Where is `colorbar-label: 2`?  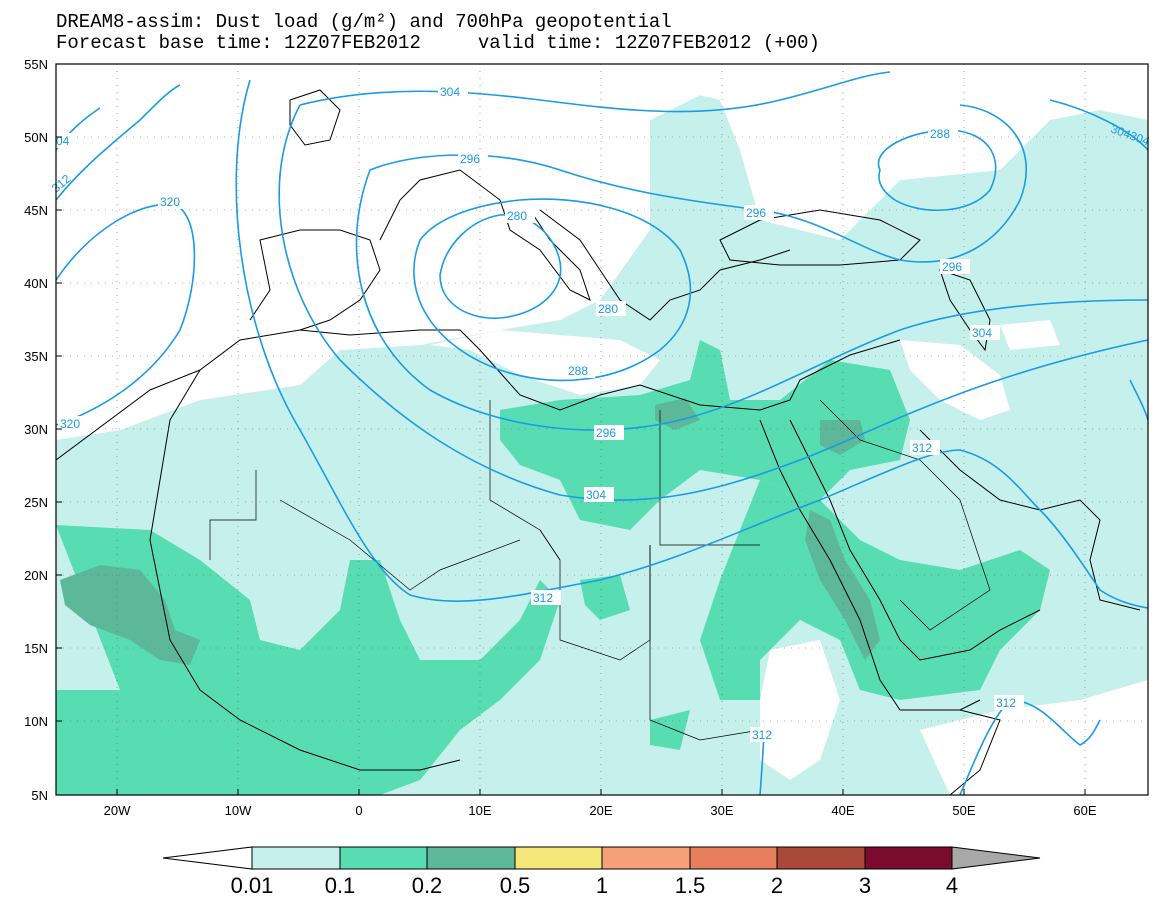 colorbar-label: 2 is located at coordinates (777, 885).